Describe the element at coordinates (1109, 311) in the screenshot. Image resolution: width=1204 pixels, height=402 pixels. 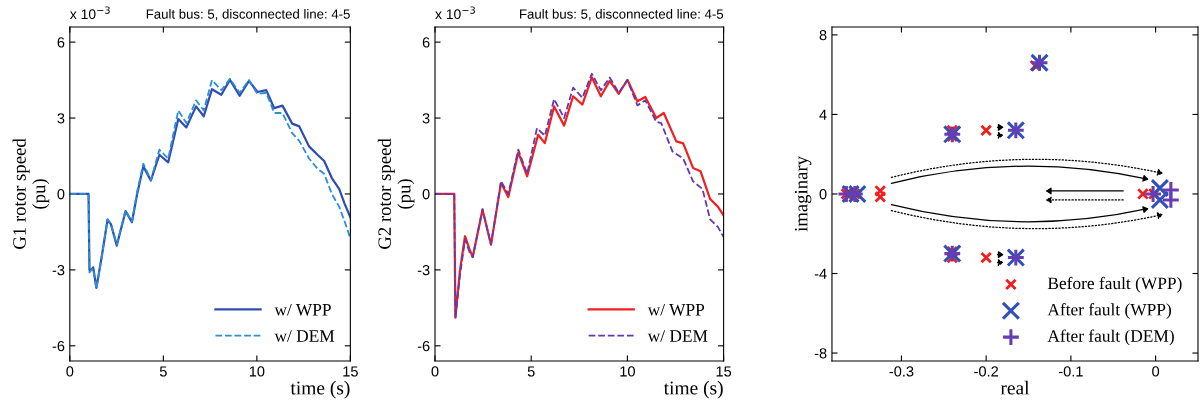
I see `legend-label: After fault (WPP)` at that location.